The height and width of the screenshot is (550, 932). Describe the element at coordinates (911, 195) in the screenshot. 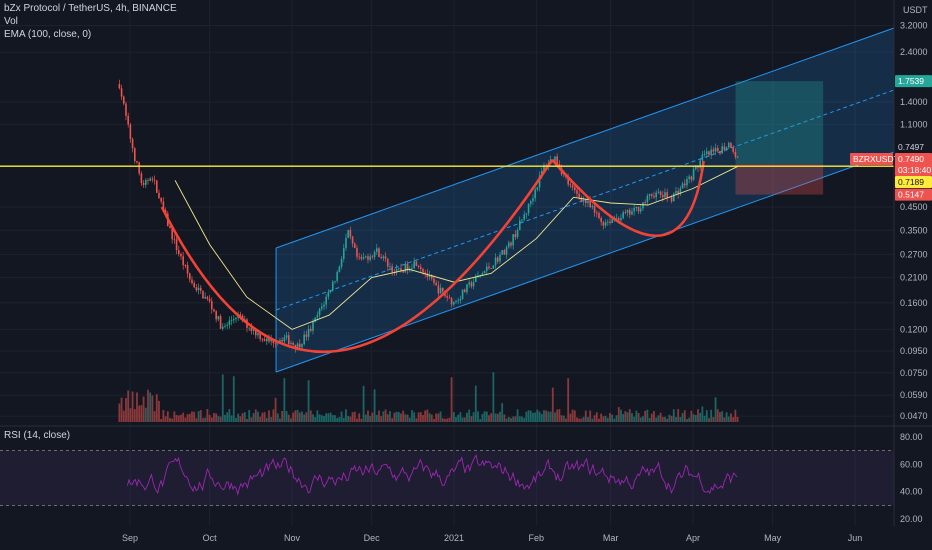

I see `stop-price-tag: 0.5147` at that location.